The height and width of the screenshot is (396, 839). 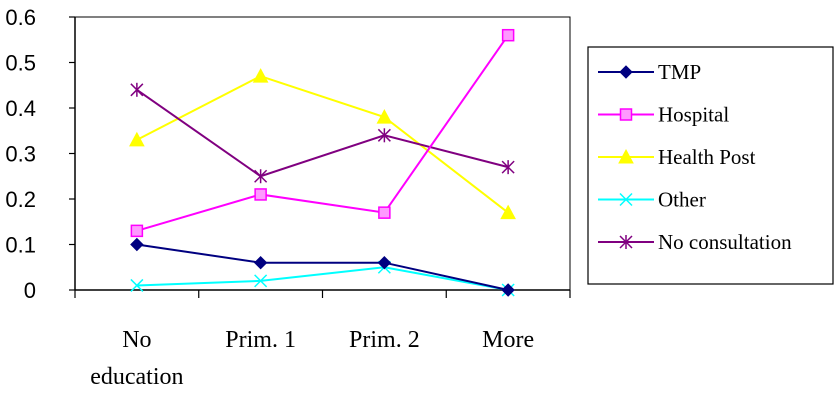 I want to click on legend-label: TMP, so click(x=679, y=72).